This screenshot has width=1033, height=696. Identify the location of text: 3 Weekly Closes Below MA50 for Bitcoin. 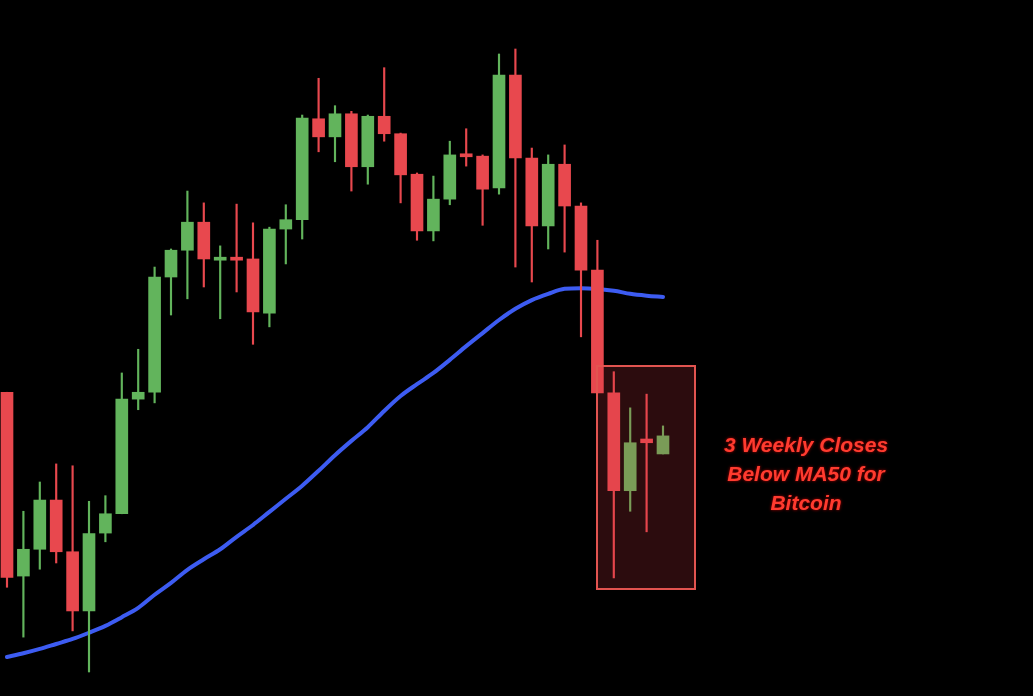
(806, 474).